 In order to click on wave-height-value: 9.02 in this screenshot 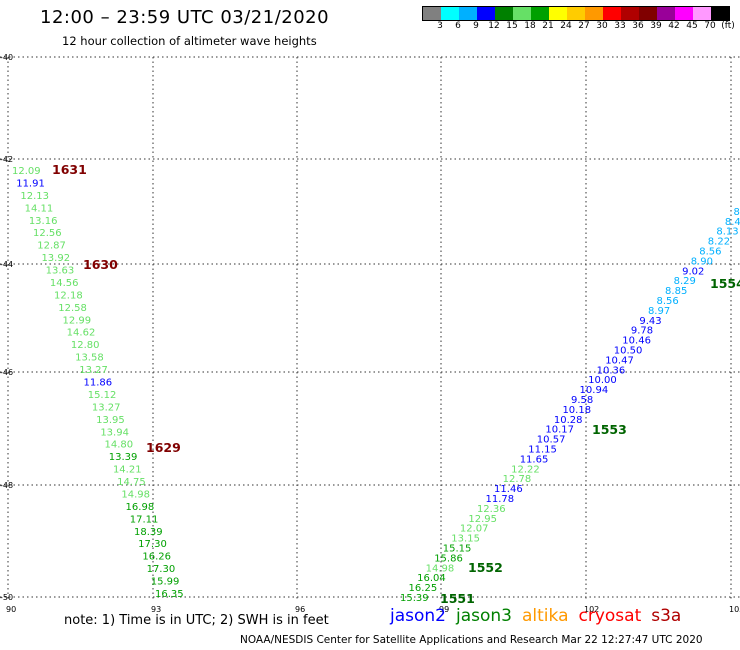, I will do `click(693, 271)`.